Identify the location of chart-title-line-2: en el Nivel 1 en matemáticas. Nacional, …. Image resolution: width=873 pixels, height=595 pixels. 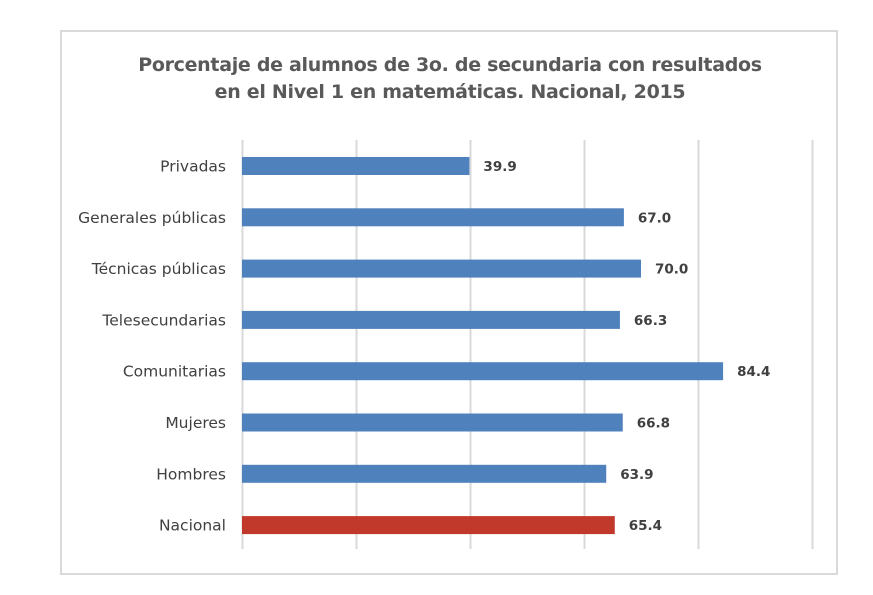
(450, 92).